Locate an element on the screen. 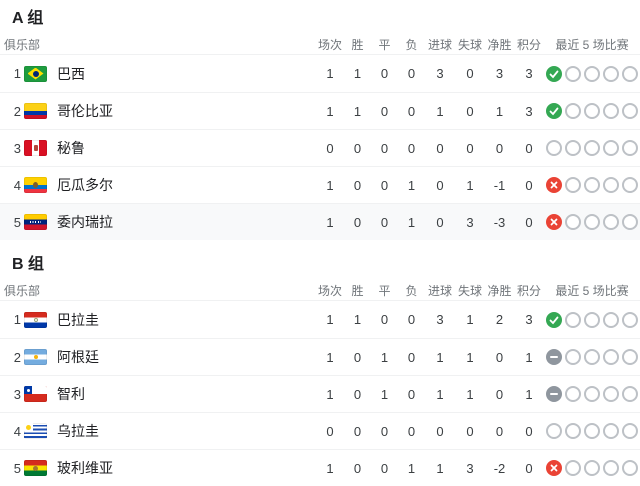 Image resolution: width=640 pixels, height=486 pixels. team-name: 阿根廷 is located at coordinates (78, 357).